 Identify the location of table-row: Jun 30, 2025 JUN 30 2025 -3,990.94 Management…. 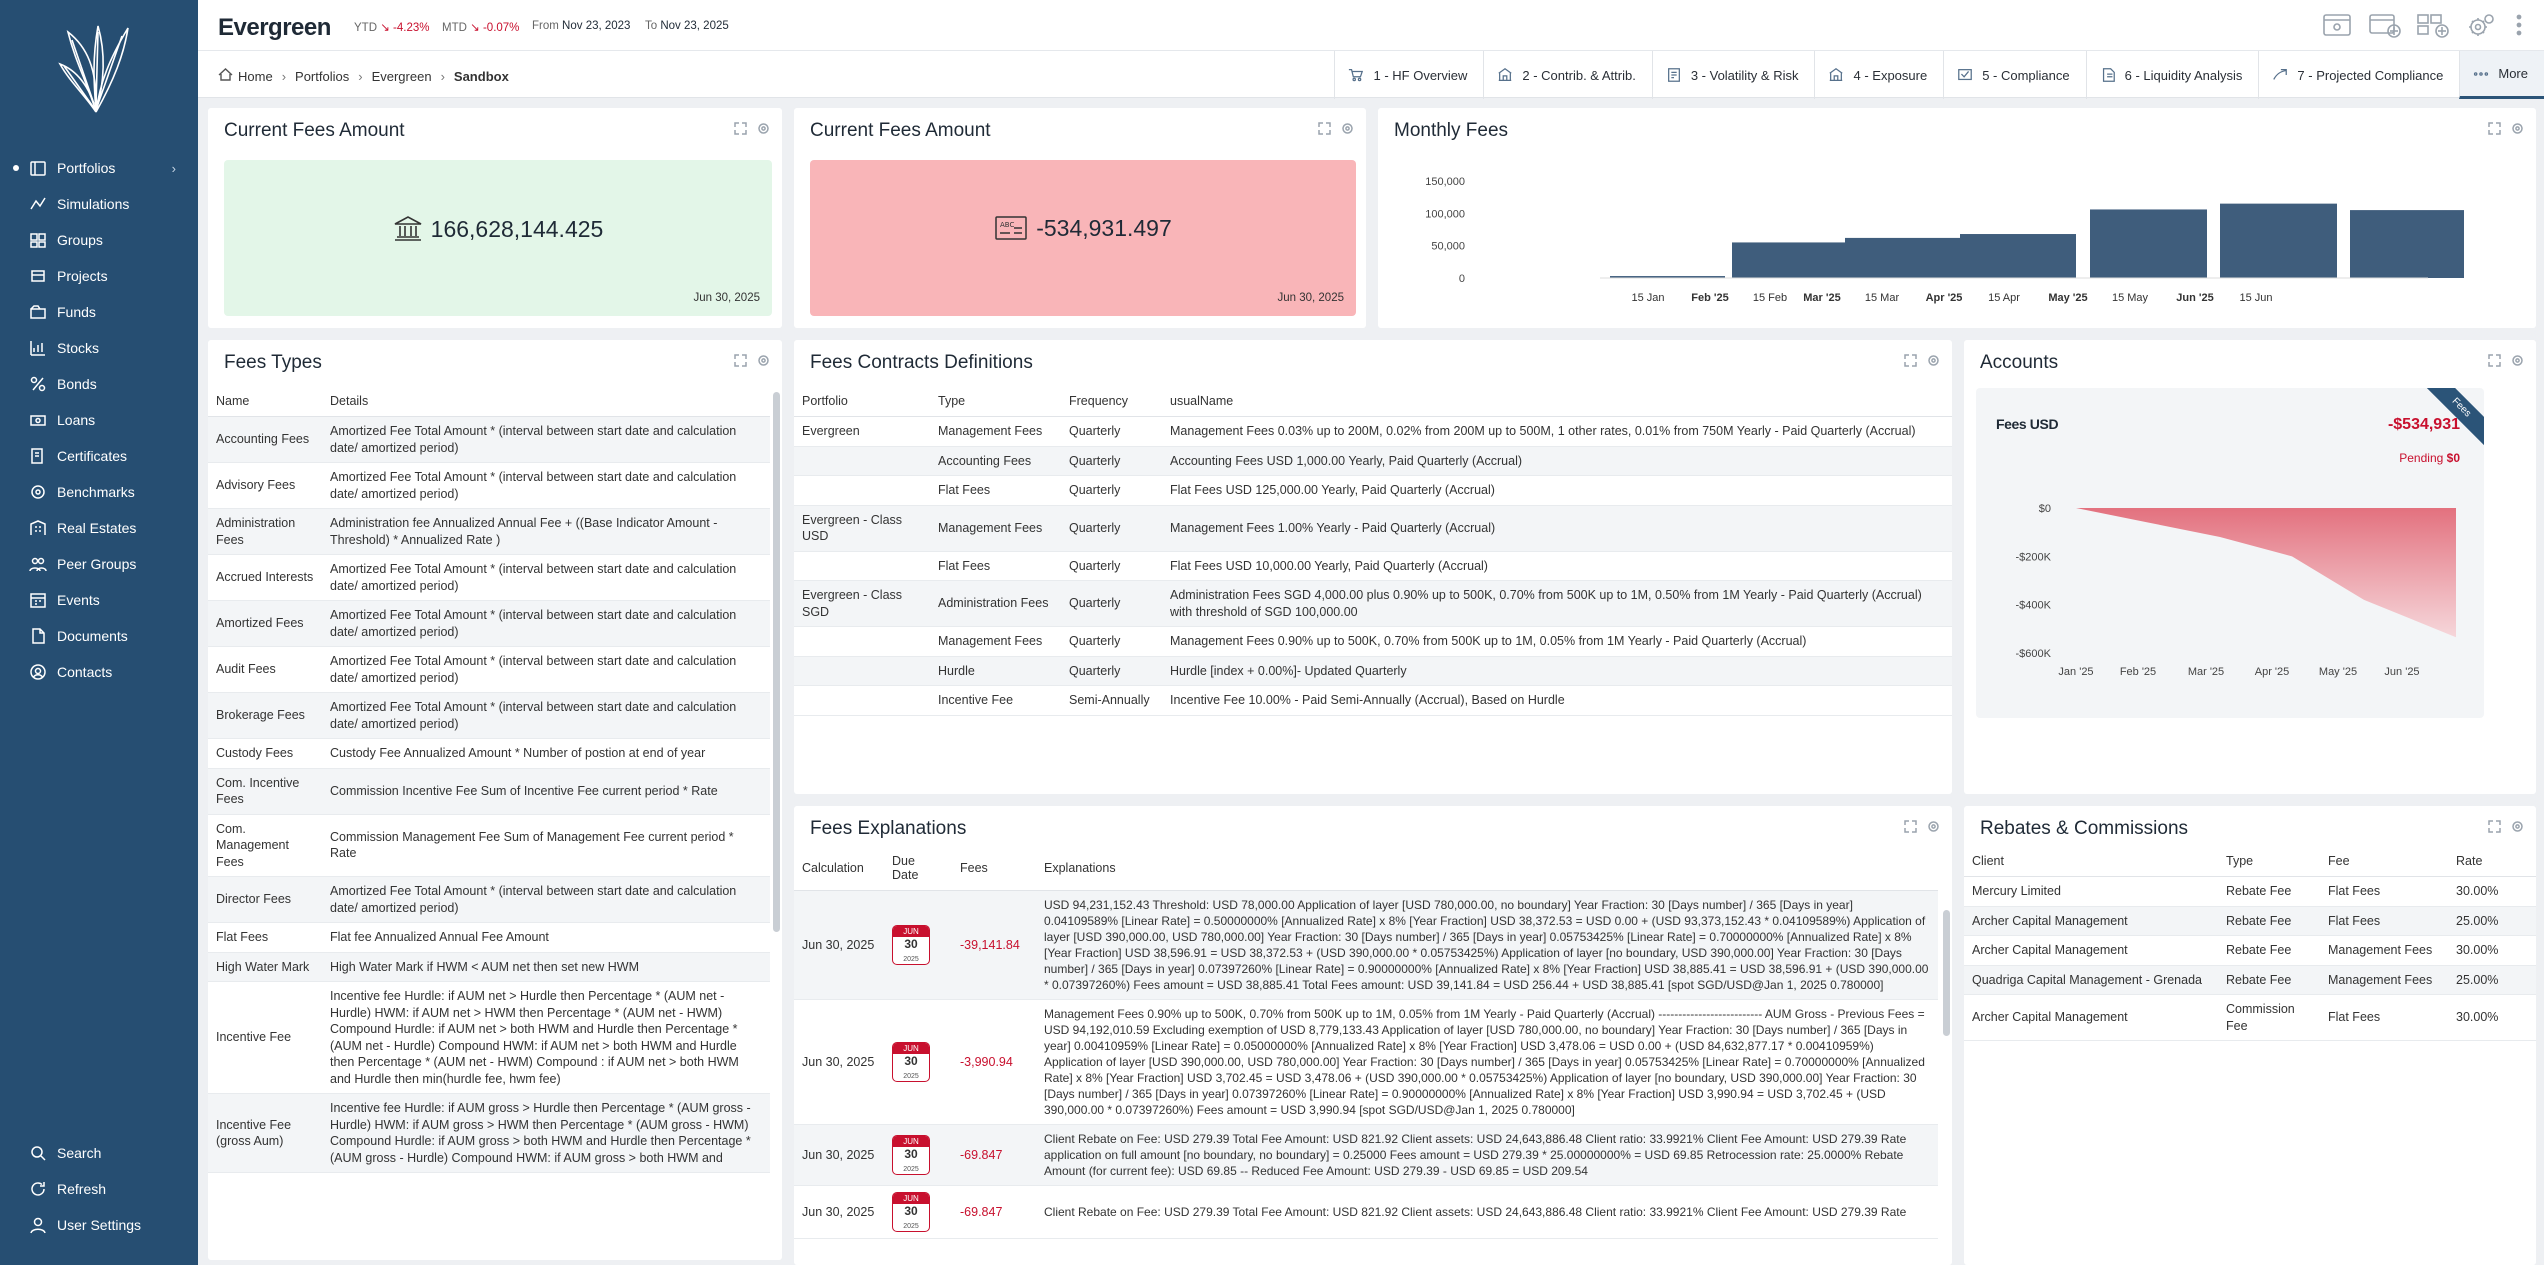
(1366, 1062).